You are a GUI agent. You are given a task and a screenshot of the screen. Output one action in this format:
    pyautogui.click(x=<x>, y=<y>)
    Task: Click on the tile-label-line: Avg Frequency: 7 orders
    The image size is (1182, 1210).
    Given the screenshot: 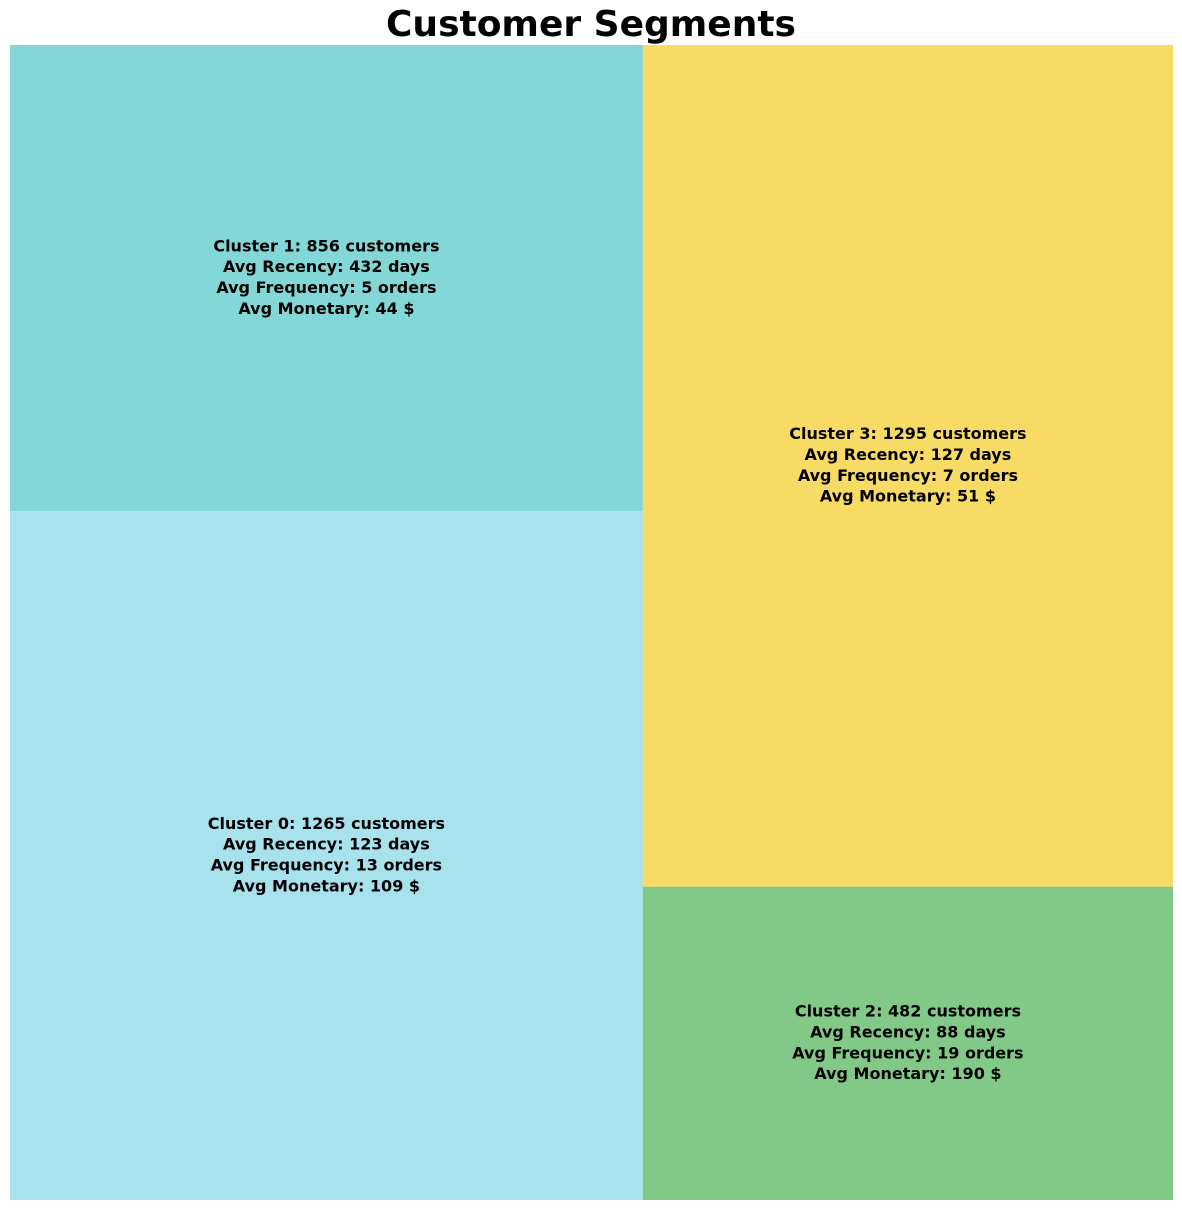 What is the action you would take?
    pyautogui.click(x=908, y=475)
    